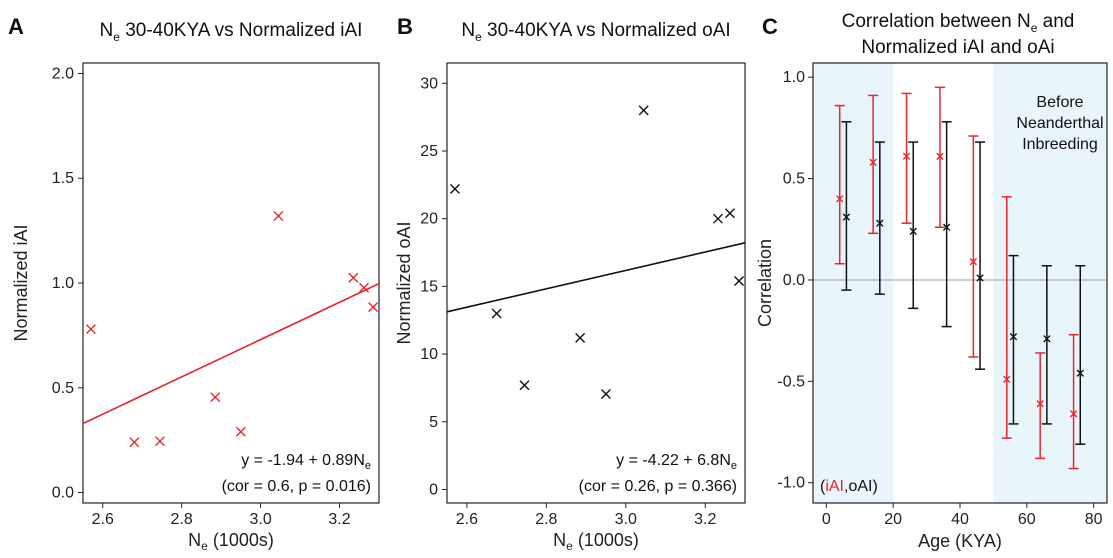  What do you see at coordinates (16, 26) in the screenshot?
I see `panel-label: A` at bounding box center [16, 26].